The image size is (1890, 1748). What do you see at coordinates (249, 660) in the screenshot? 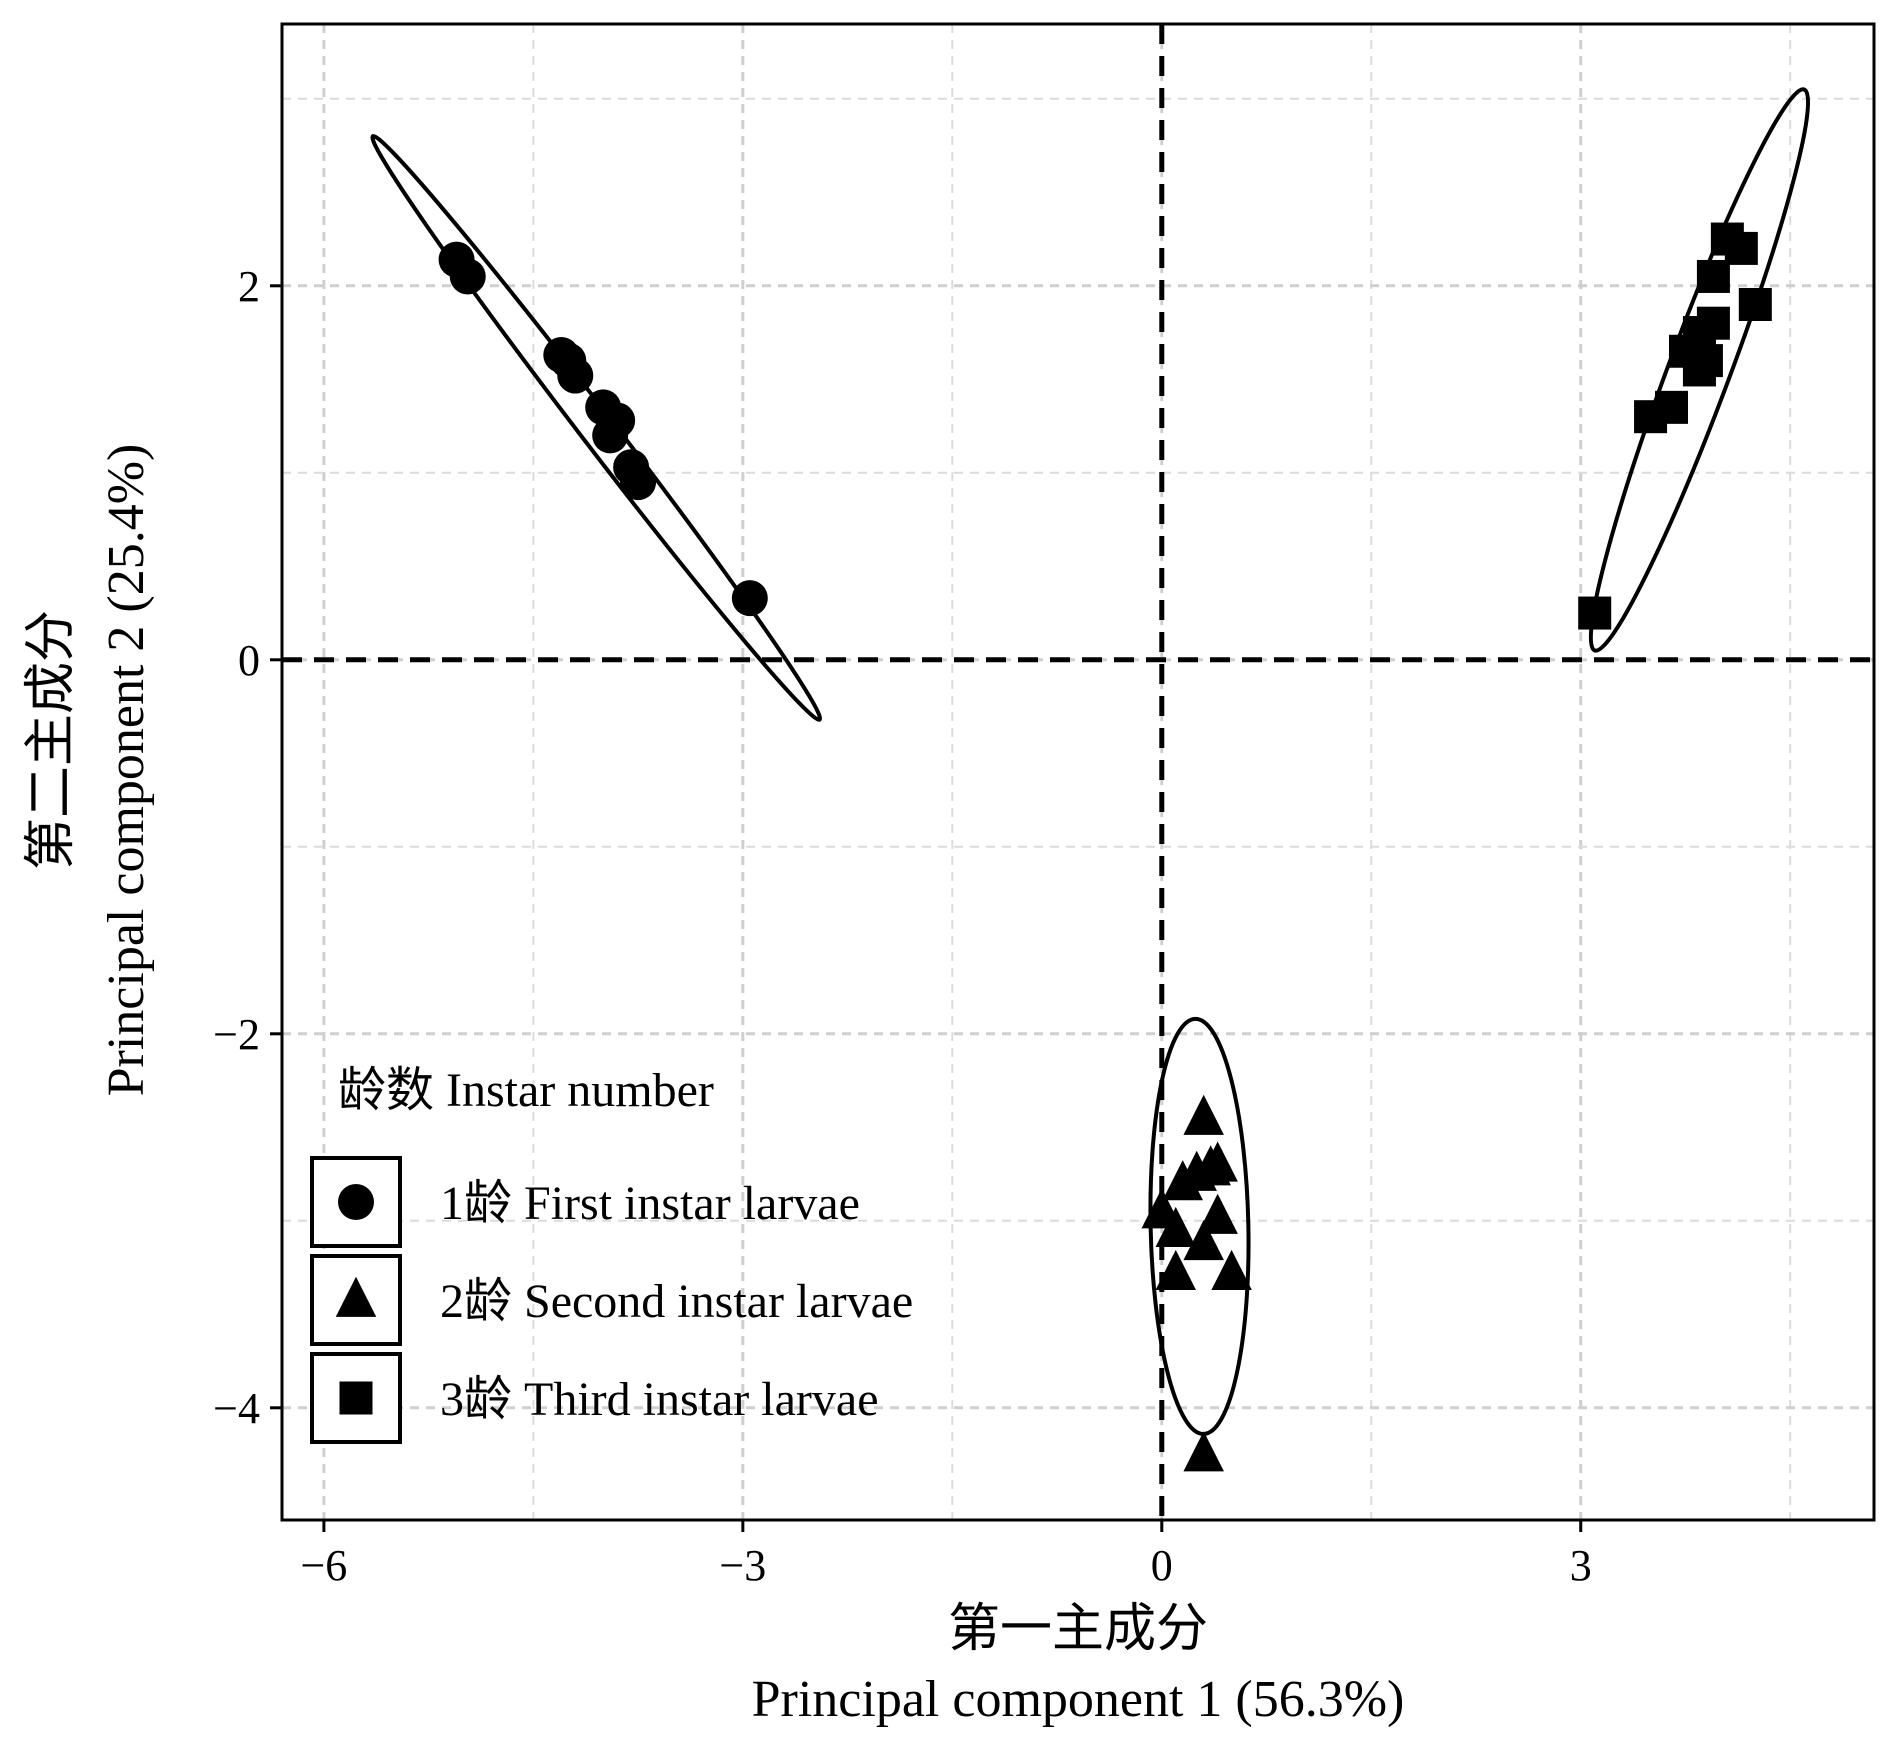
I see `y-tick-label: 0` at bounding box center [249, 660].